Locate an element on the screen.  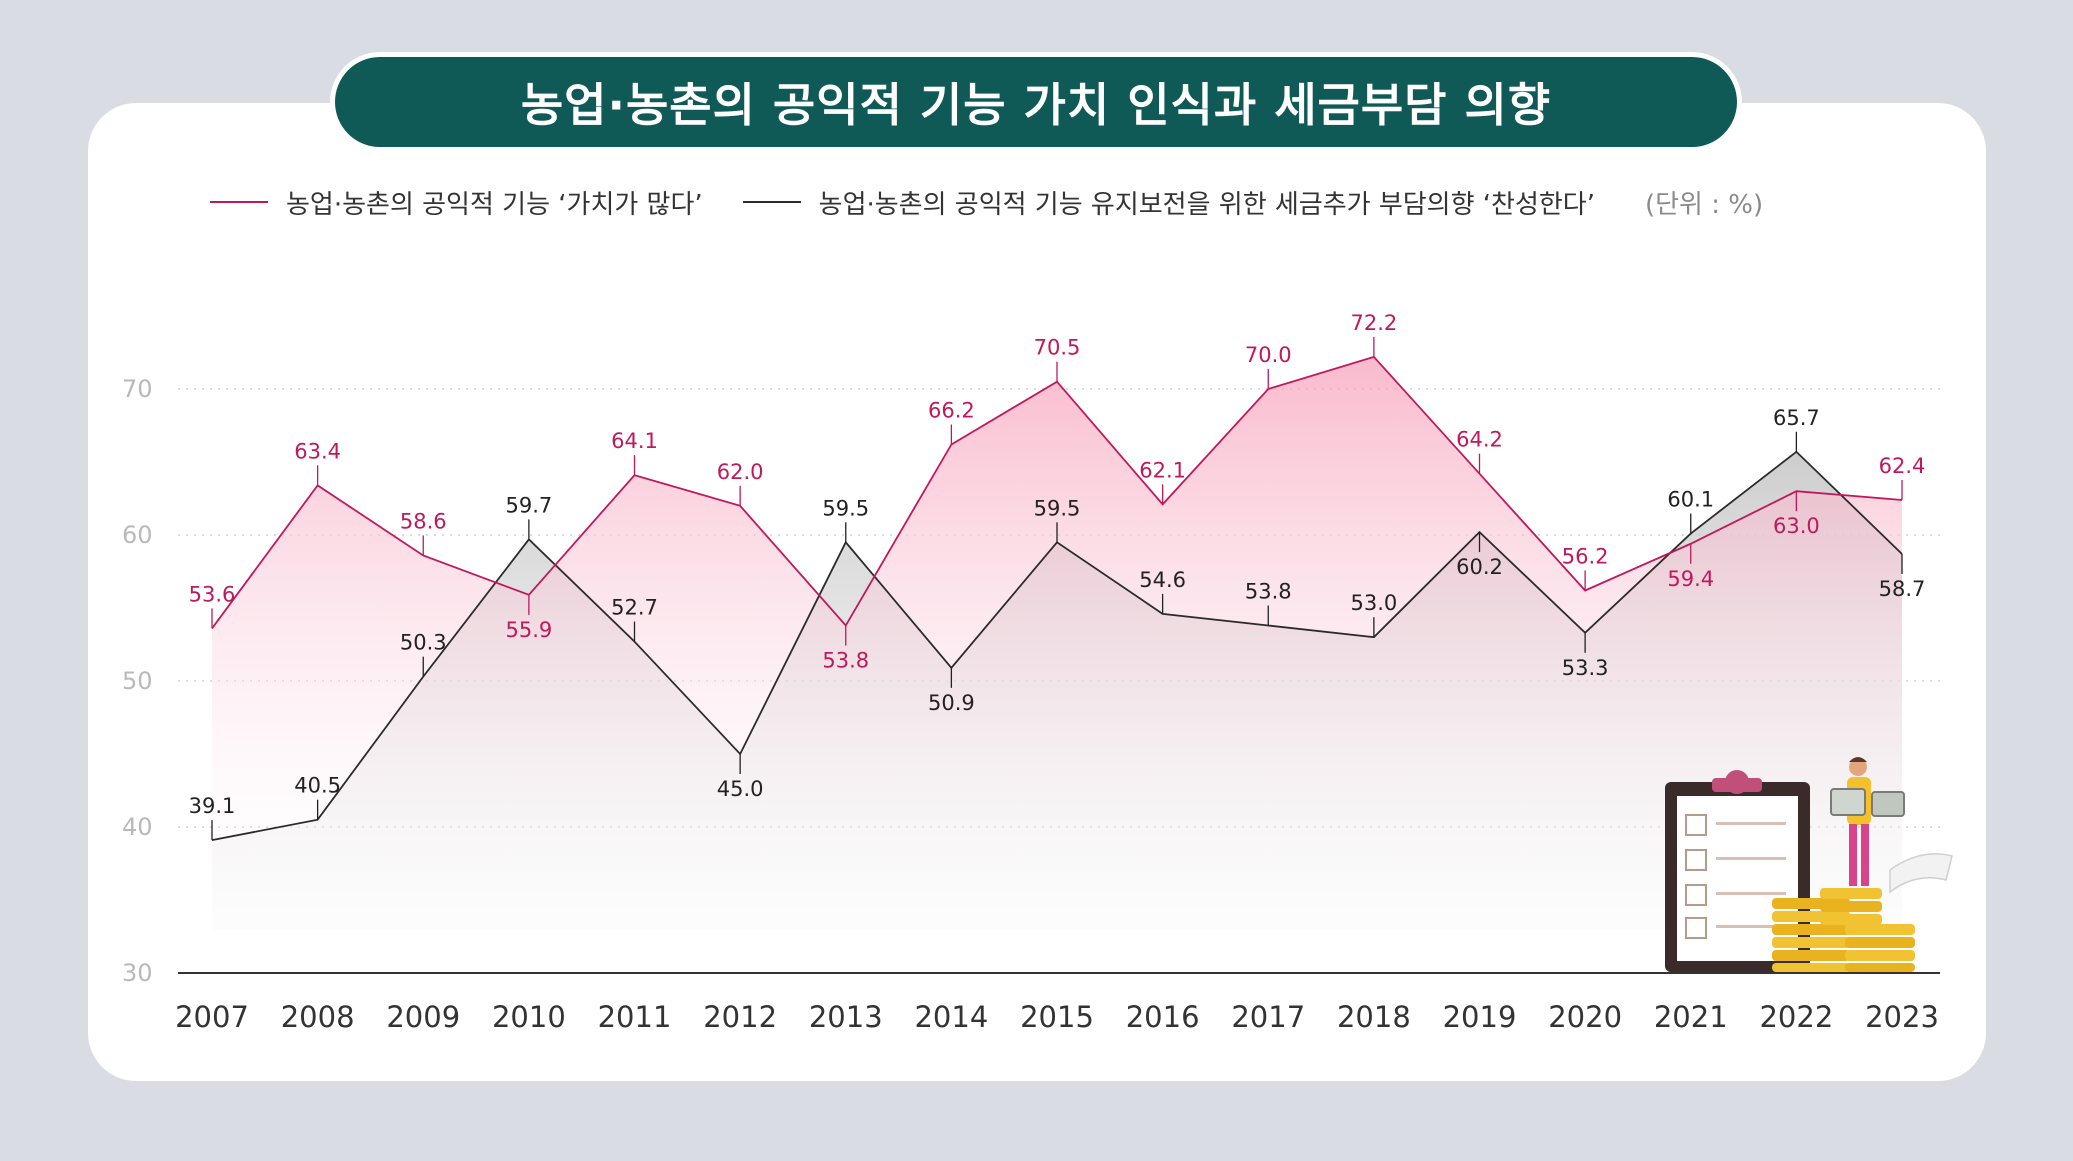
value-series-label: 63.0 is located at coordinates (1796, 526).